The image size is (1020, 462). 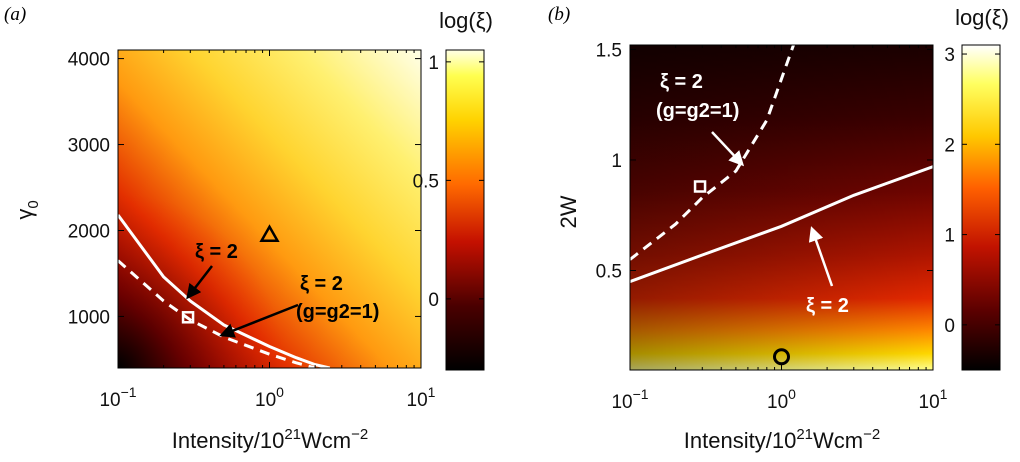 What do you see at coordinates (559, 14) in the screenshot?
I see `panel-label-b: (b)` at bounding box center [559, 14].